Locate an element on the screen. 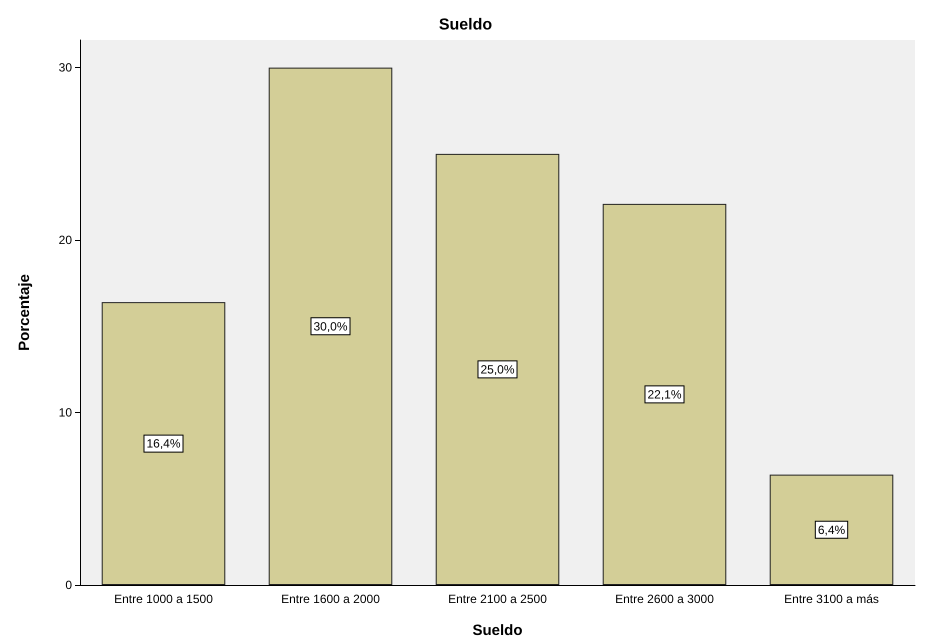 The height and width of the screenshot is (644, 931). data-label: 25,0% is located at coordinates (497, 369).